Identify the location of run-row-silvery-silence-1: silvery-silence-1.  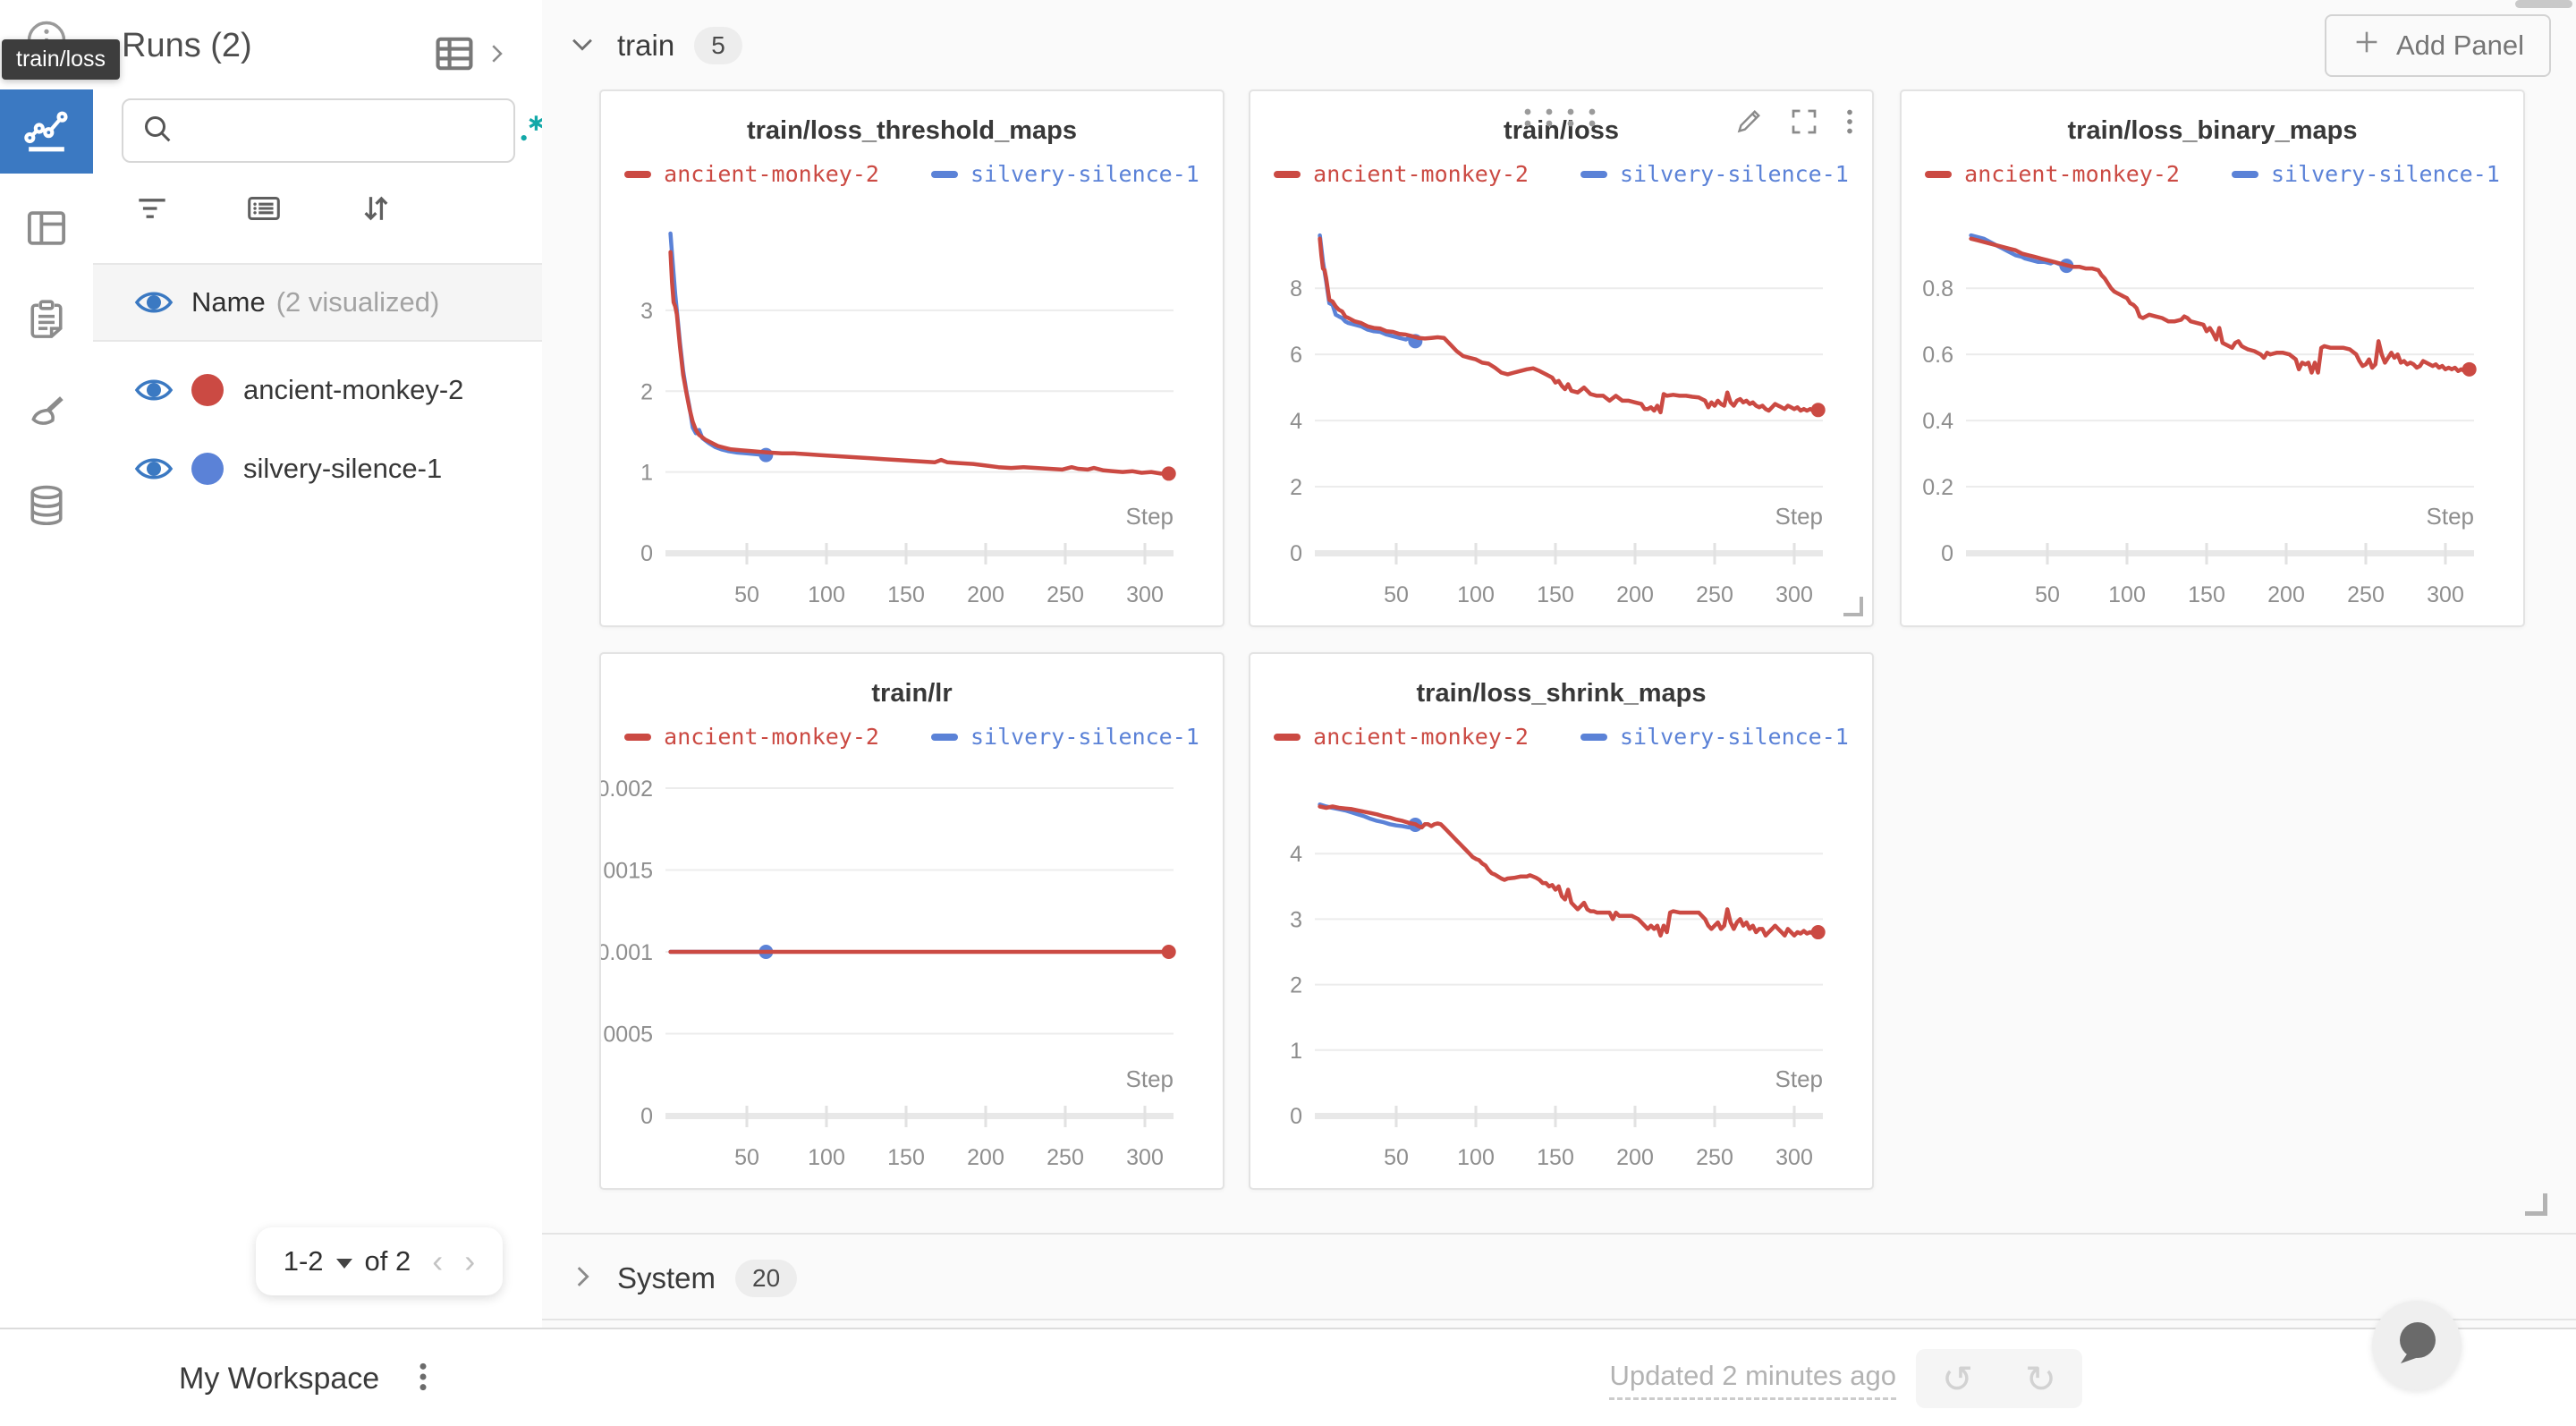
(317, 469).